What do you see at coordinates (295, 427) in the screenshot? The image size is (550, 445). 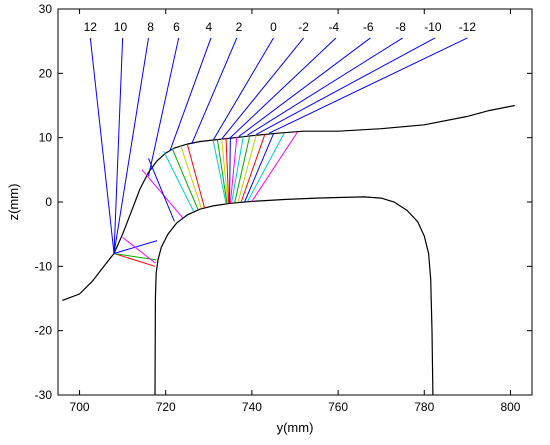 I see `x-axis-label: y(mm)` at bounding box center [295, 427].